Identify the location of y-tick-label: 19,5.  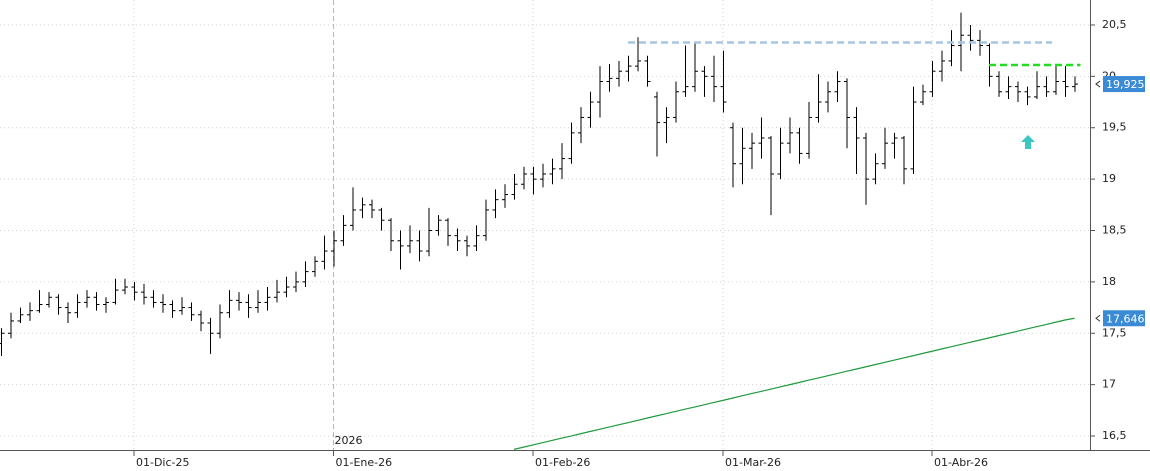
(1114, 127).